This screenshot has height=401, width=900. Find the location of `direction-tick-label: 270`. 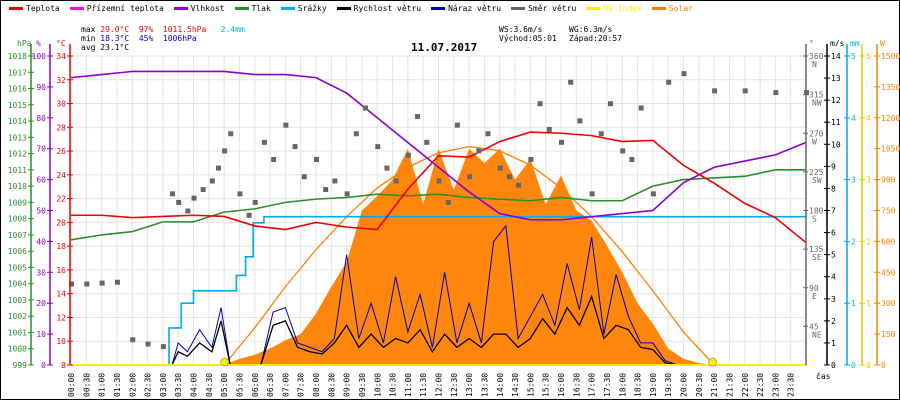

direction-tick-label: 270 is located at coordinates (816, 133).